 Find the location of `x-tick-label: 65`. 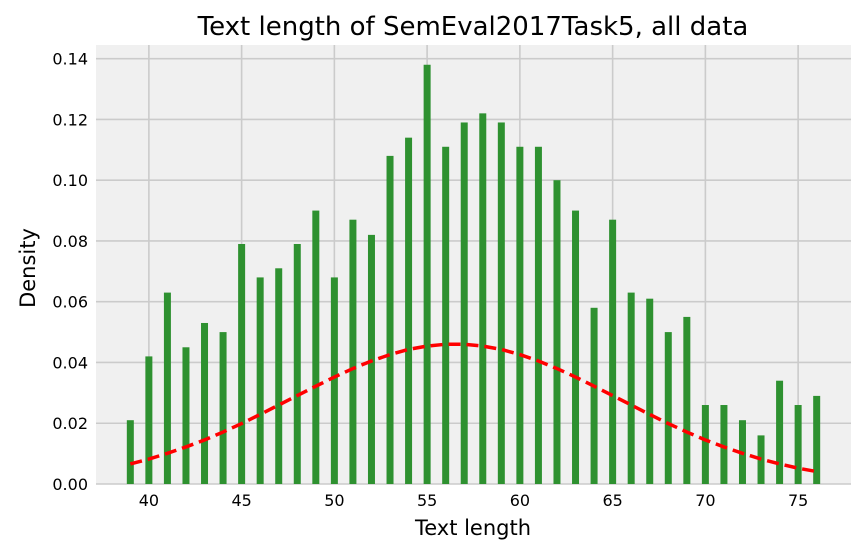

x-tick-label: 65 is located at coordinates (612, 500).